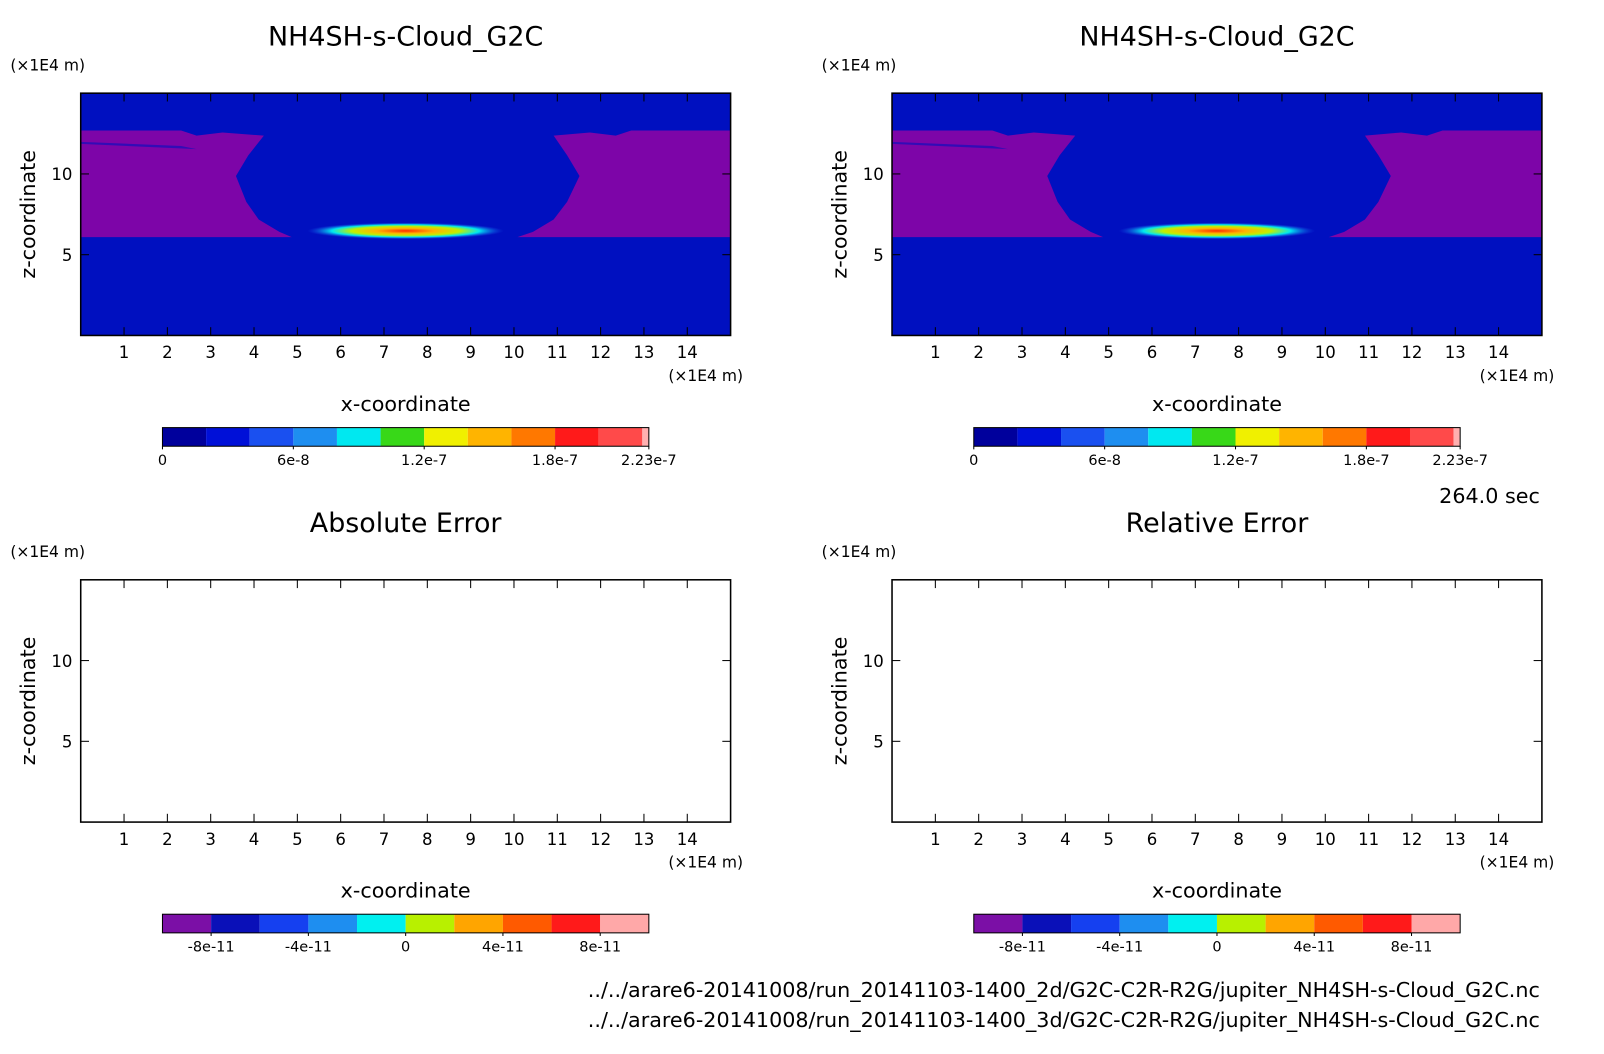 This screenshot has width=1604, height=1054. Describe the element at coordinates (406, 523) in the screenshot. I see `panel-title: Absolute Error` at that location.